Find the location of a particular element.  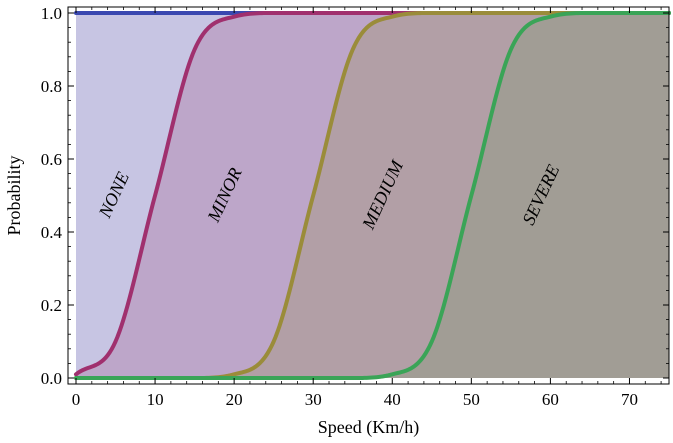

x-axis-label: Speed (Km/h) is located at coordinates (368, 427).